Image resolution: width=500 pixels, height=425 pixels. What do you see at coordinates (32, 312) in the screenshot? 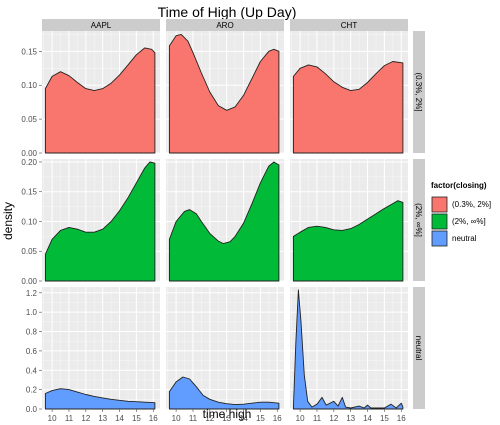
I see `y-tick-label: 1.0` at bounding box center [32, 312].